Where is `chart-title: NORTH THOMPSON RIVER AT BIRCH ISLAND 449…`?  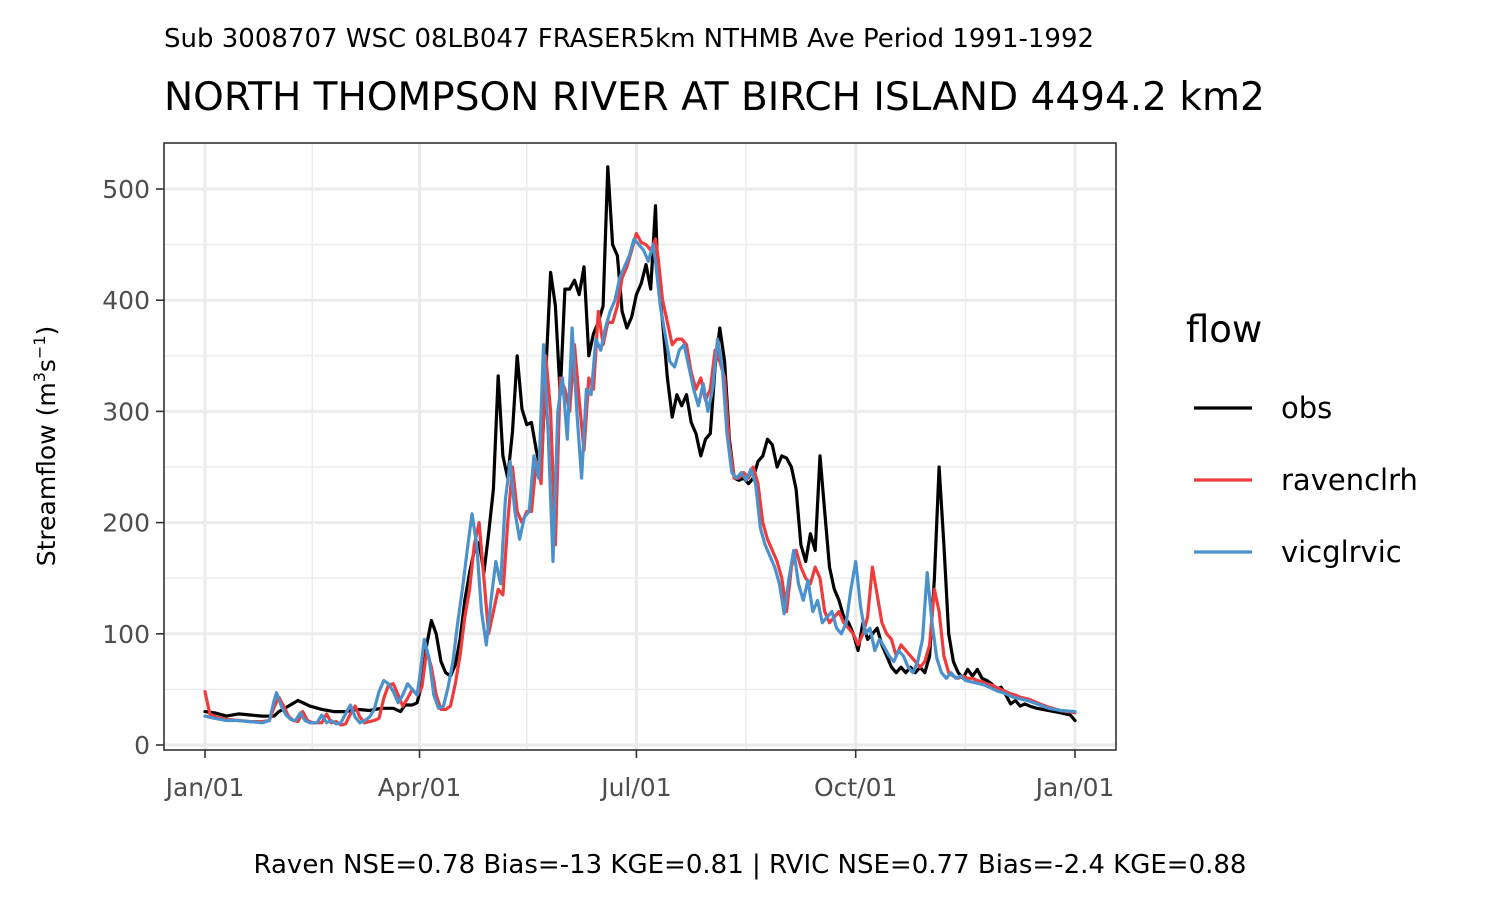 chart-title: NORTH THOMPSON RIVER AT BIRCH ISLAND 449… is located at coordinates (714, 97).